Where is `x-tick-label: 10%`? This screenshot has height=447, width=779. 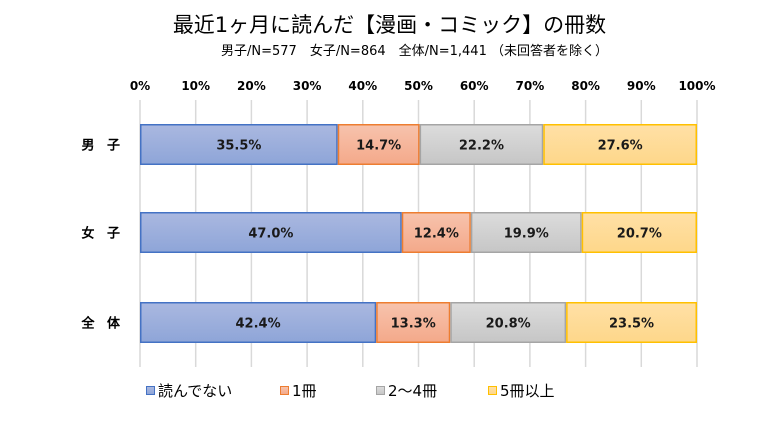 x-tick-label: 10% is located at coordinates (195, 86).